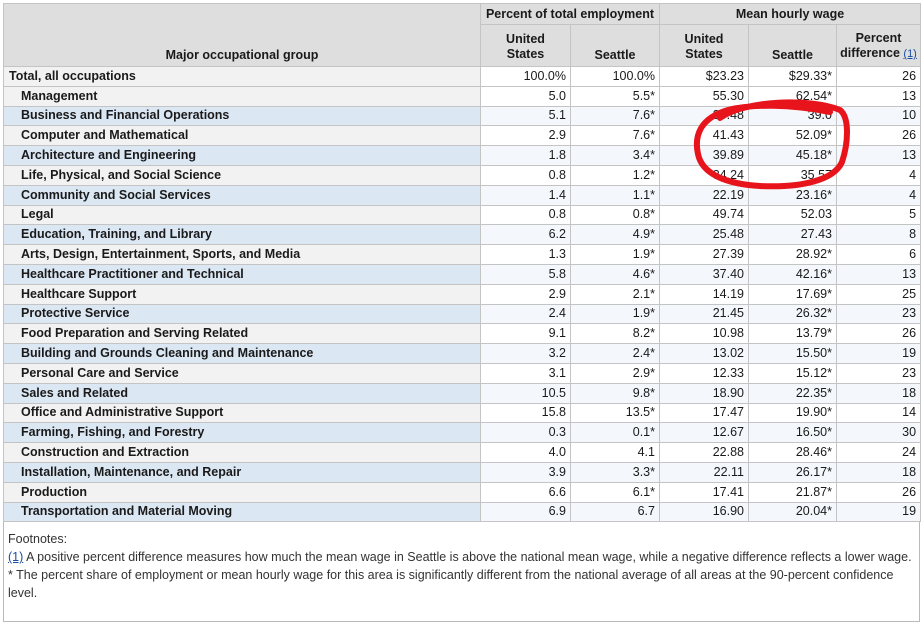  I want to click on header-emp-seattle: Seattle, so click(615, 45).